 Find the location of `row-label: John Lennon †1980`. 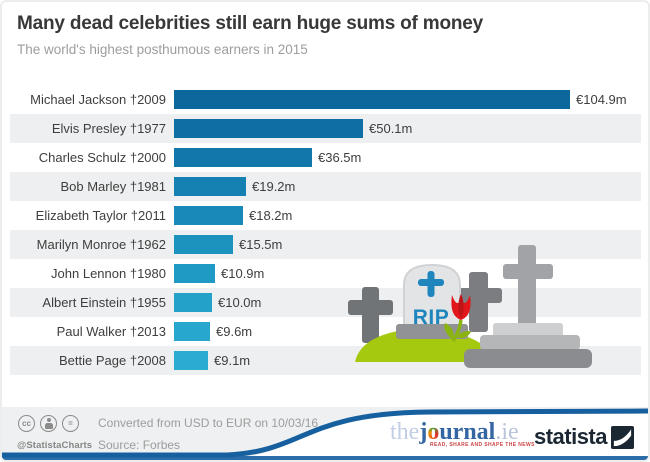

row-label: John Lennon †1980 is located at coordinates (108, 273).